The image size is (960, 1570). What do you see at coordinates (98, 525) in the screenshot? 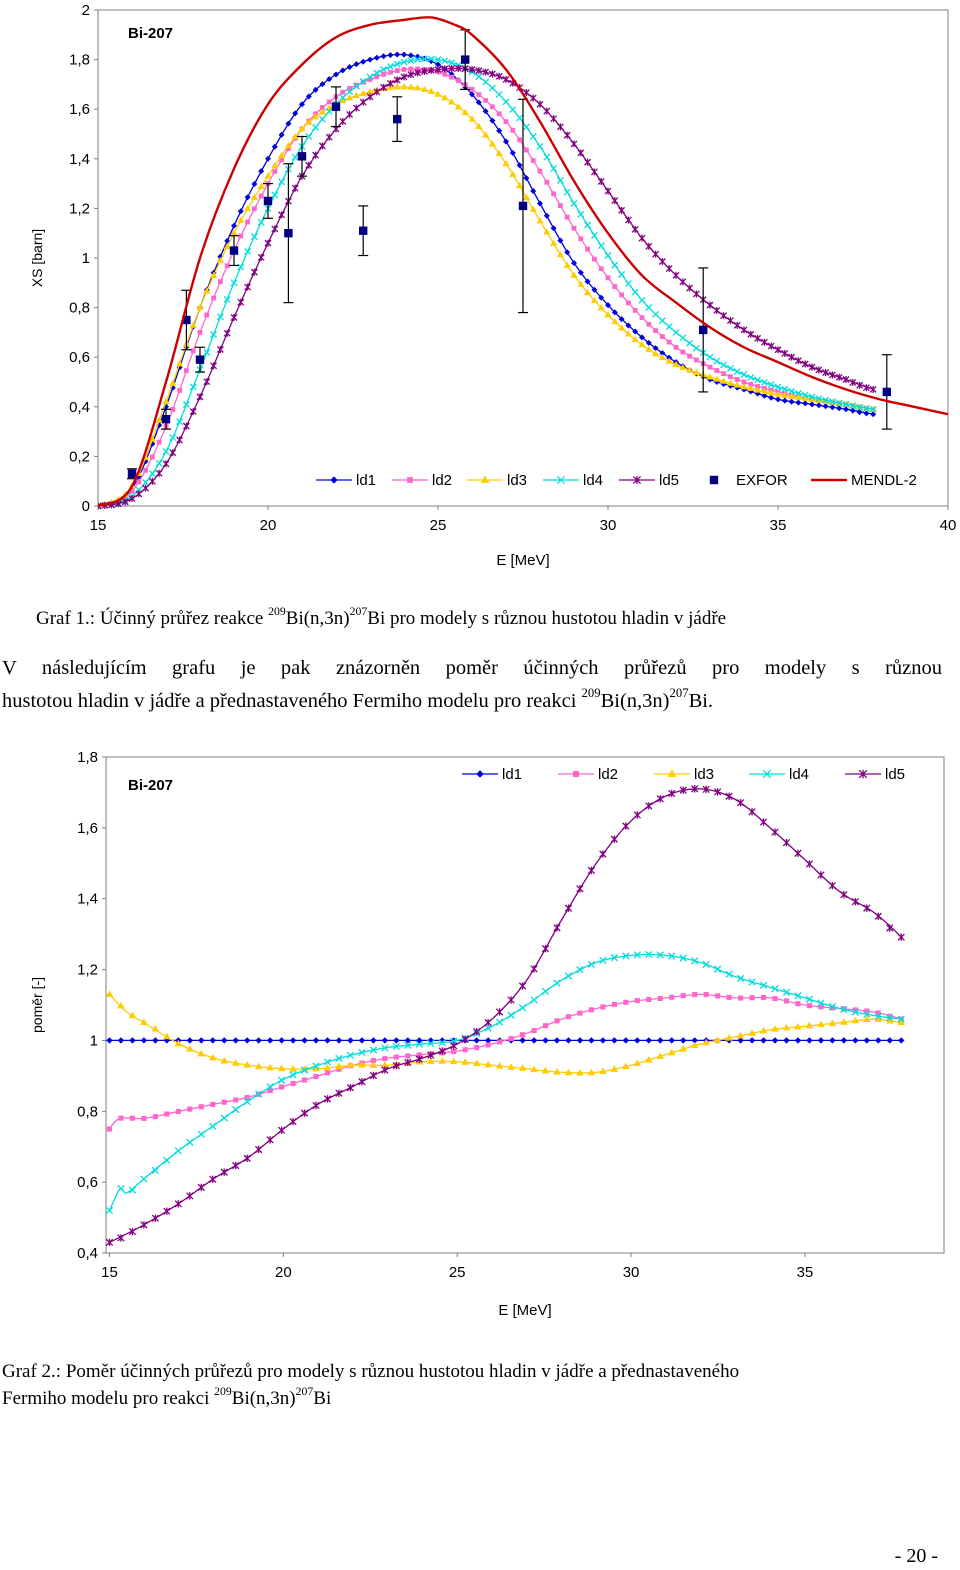
I see `x-tick-label: 15` at bounding box center [98, 525].